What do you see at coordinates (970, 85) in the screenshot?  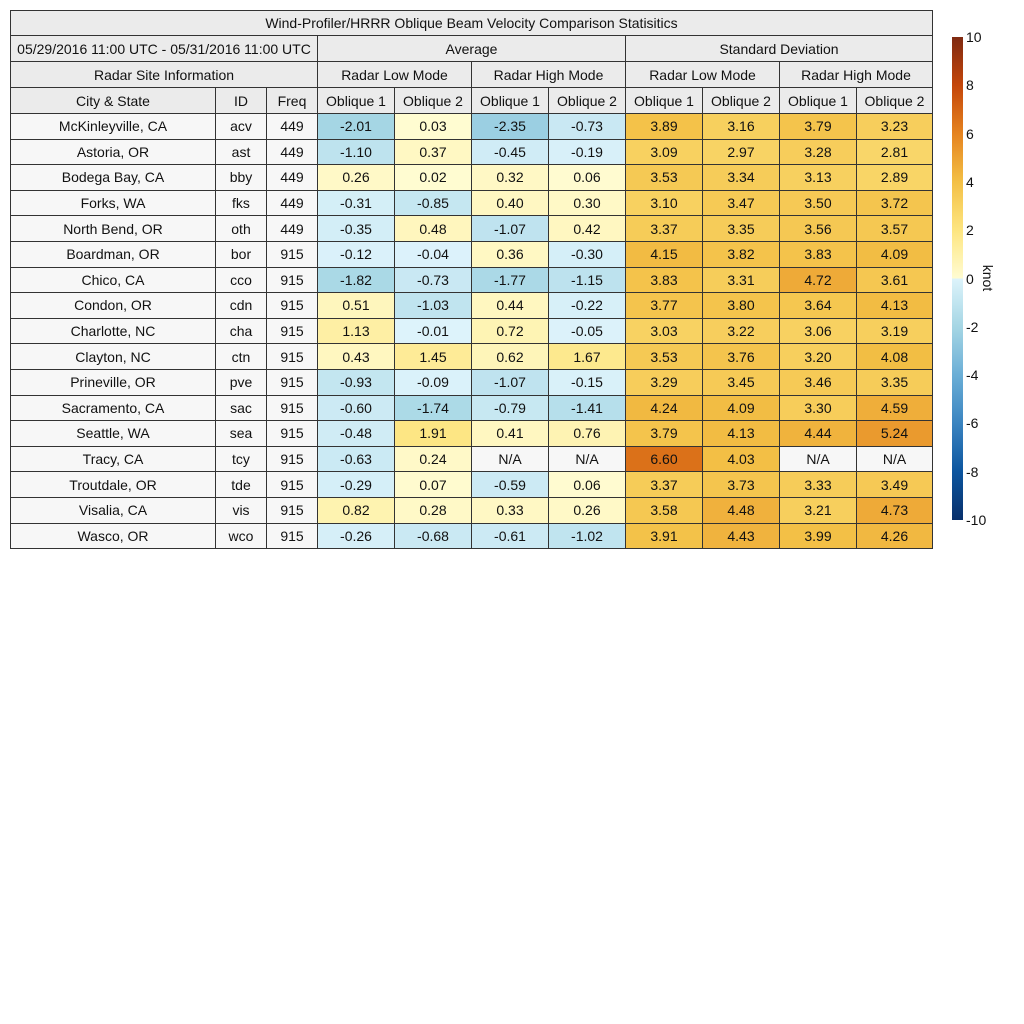 I see `colorbar-tick-label: 8` at bounding box center [970, 85].